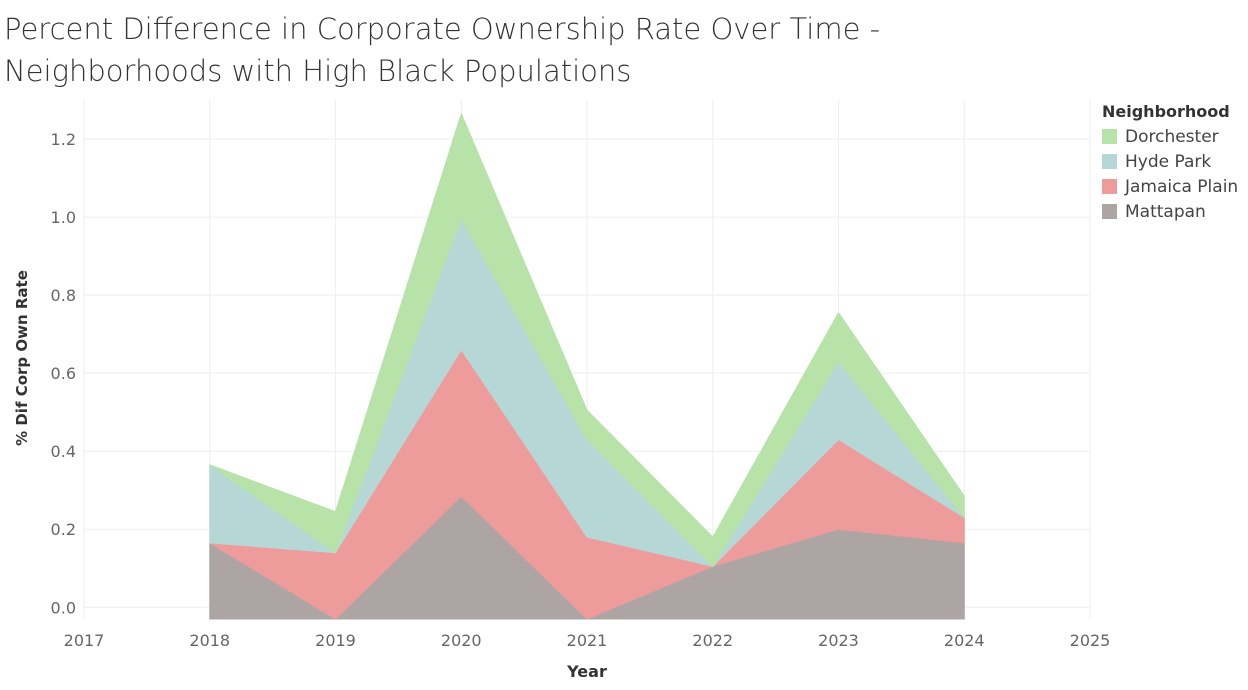  Describe the element at coordinates (1182, 186) in the screenshot. I see `legend-label: Jamaica Plain` at that location.